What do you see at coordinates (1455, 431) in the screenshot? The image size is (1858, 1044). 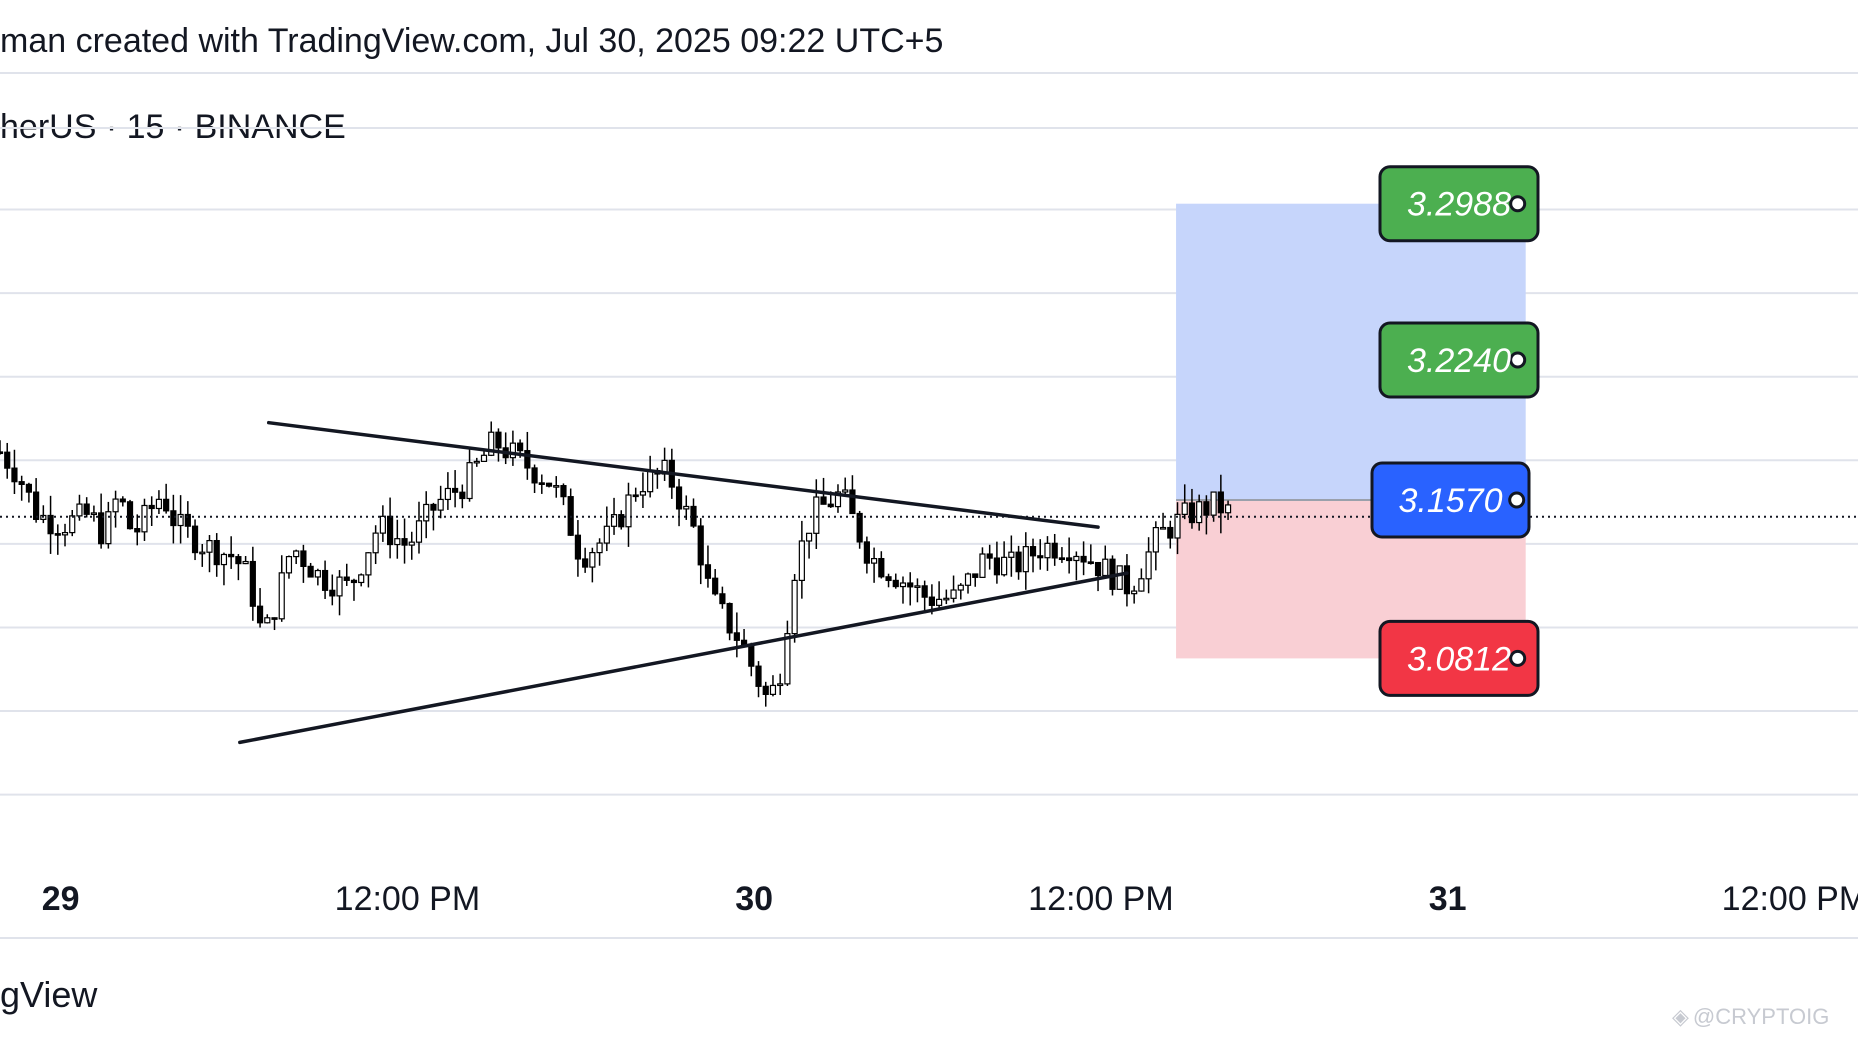 I see `price-badges: 3.2988 3.2240 3.1570 3.0812` at bounding box center [1455, 431].